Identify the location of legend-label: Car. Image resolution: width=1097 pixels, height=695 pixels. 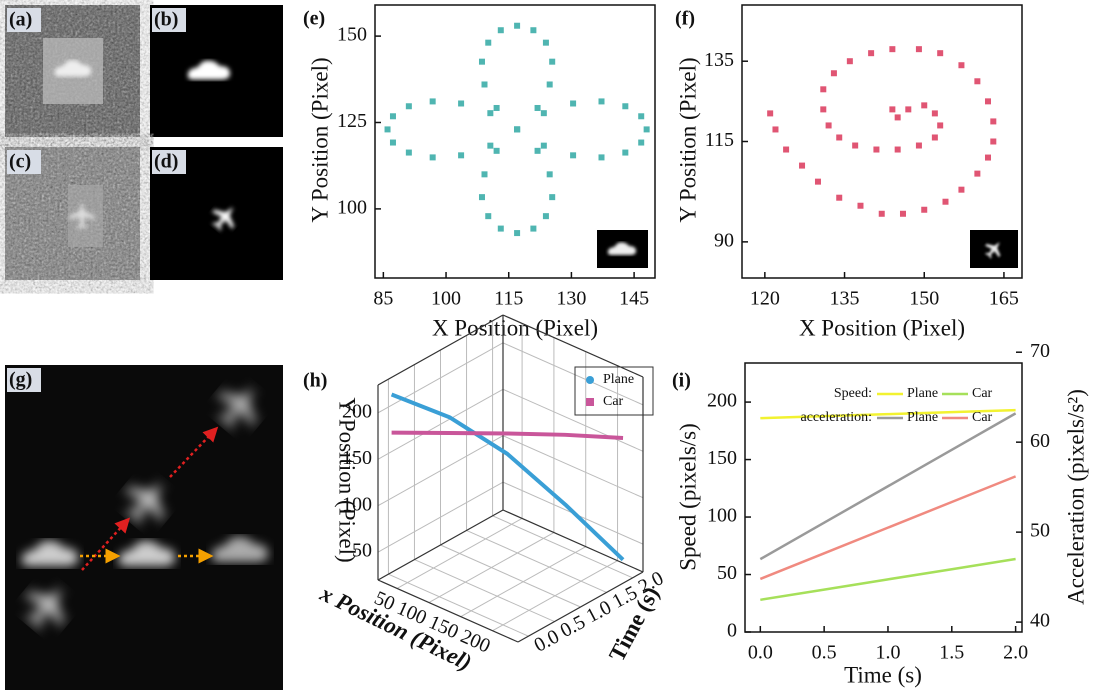
(982, 417).